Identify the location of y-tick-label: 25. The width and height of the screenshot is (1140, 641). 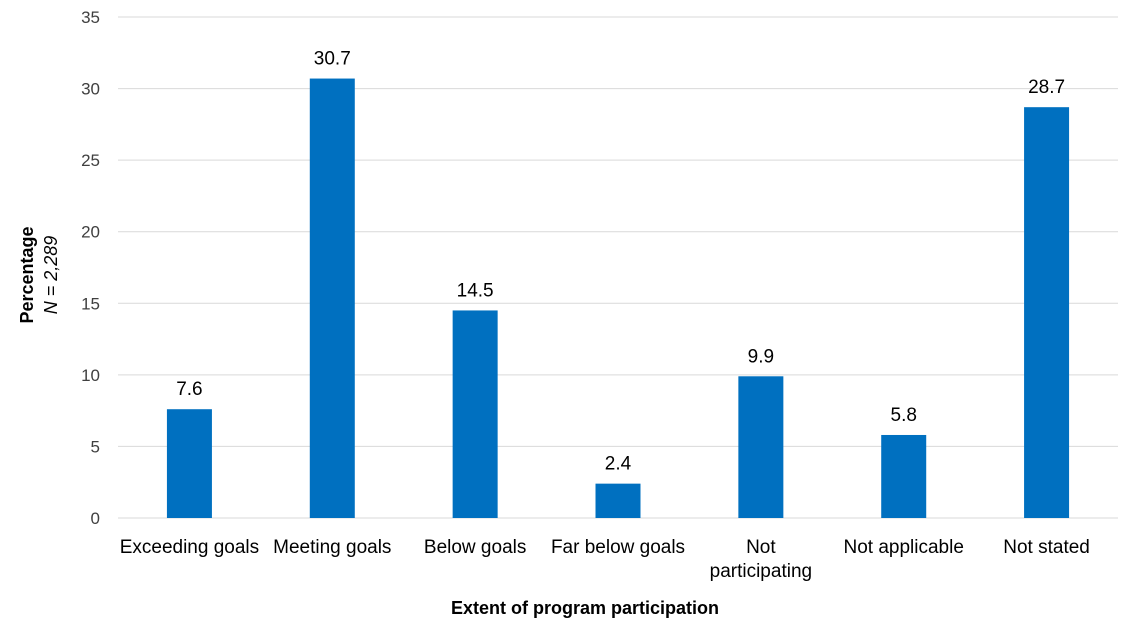
(90, 160).